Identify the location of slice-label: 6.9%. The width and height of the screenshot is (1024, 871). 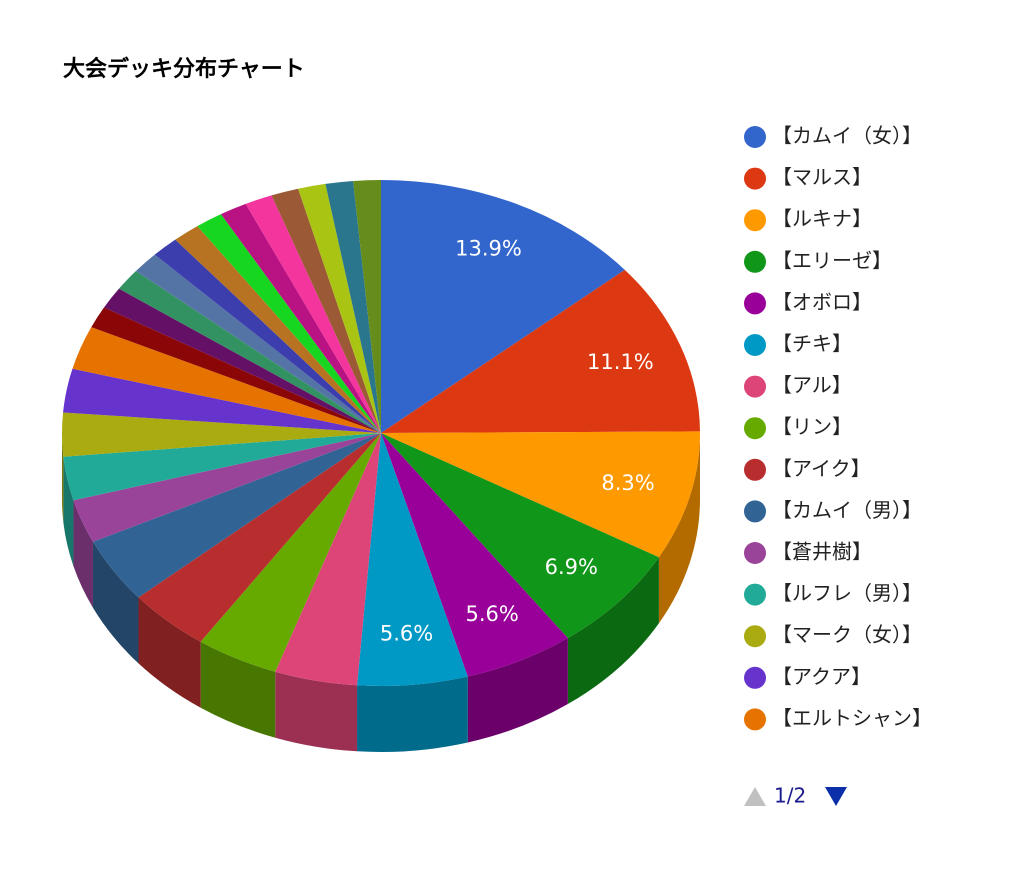
(571, 567).